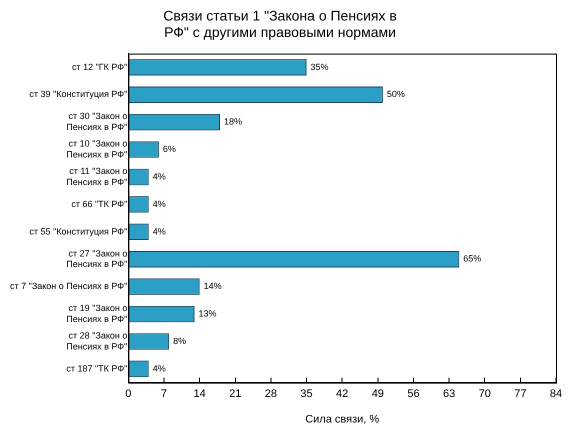  What do you see at coordinates (271, 394) in the screenshot?
I see `x-tick-label: 28` at bounding box center [271, 394].